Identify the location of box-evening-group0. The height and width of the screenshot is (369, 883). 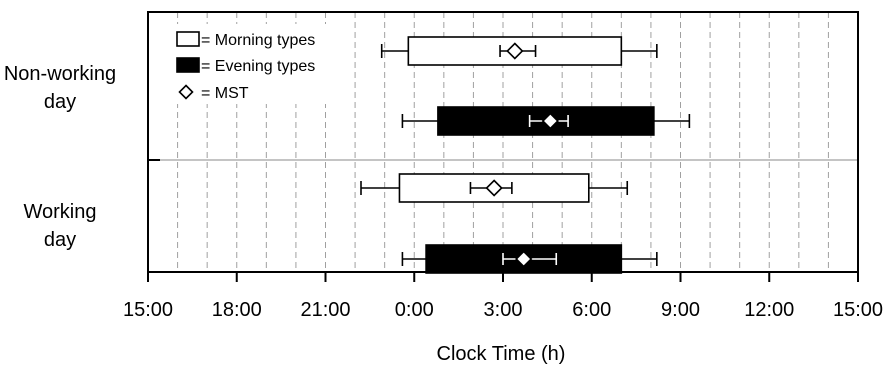
(546, 121).